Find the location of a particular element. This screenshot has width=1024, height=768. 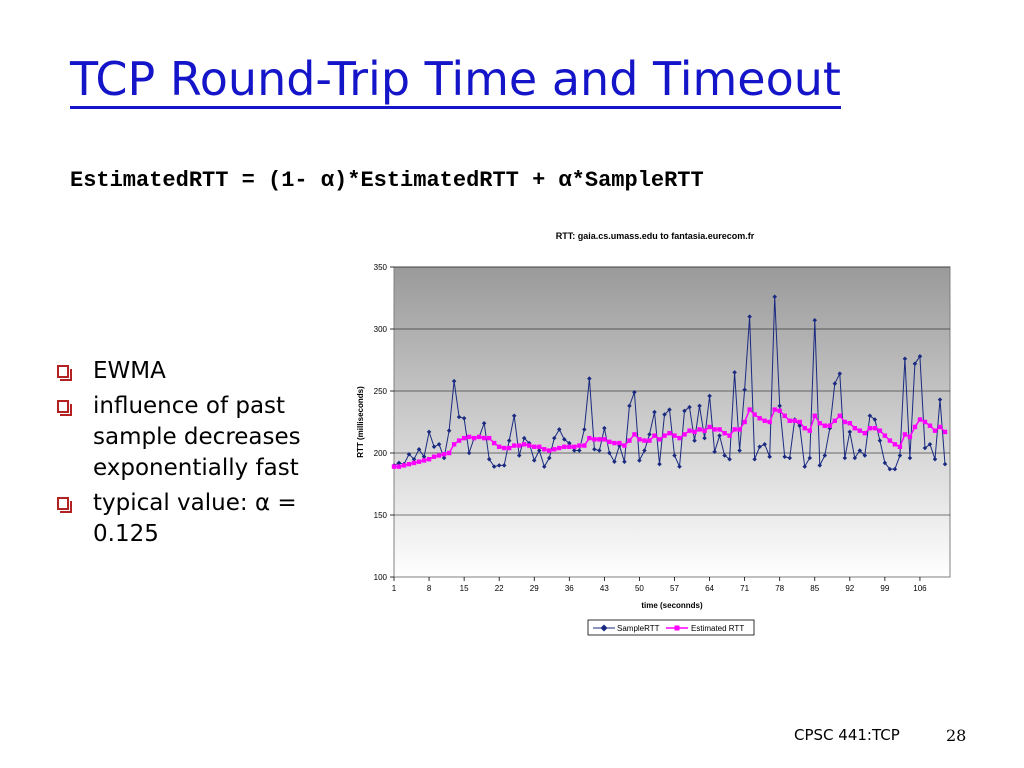

y-tick-label: 350 is located at coordinates (381, 267).